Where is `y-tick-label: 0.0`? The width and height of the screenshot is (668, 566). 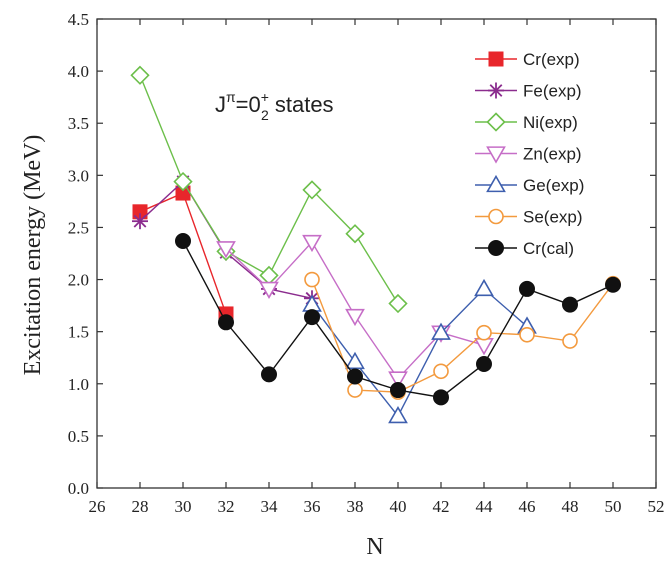 y-tick-label: 0.0 is located at coordinates (78, 488).